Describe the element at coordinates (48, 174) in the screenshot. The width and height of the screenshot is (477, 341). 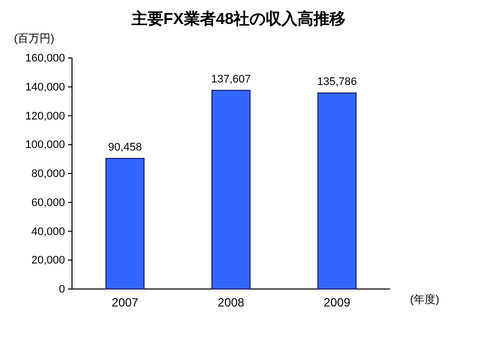
I see `y-tick-label: 80,000` at that location.